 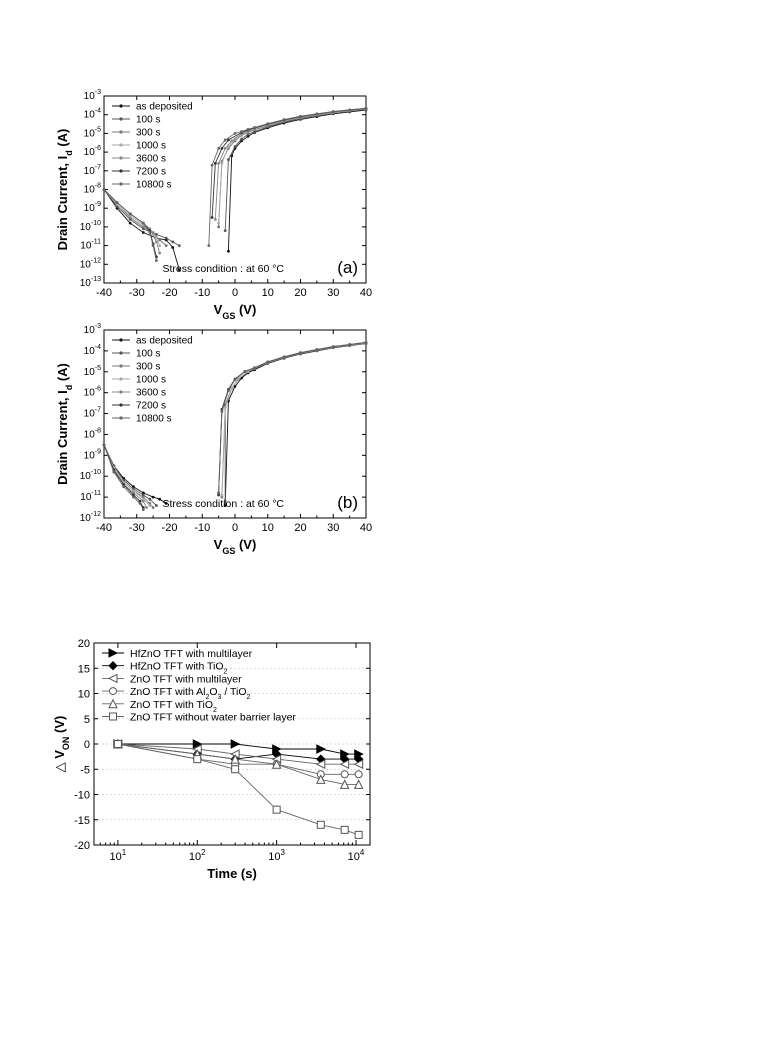 What do you see at coordinates (62, 374) in the screenshot?
I see `panel-b-y-axis-title-part: (A)` at bounding box center [62, 374].